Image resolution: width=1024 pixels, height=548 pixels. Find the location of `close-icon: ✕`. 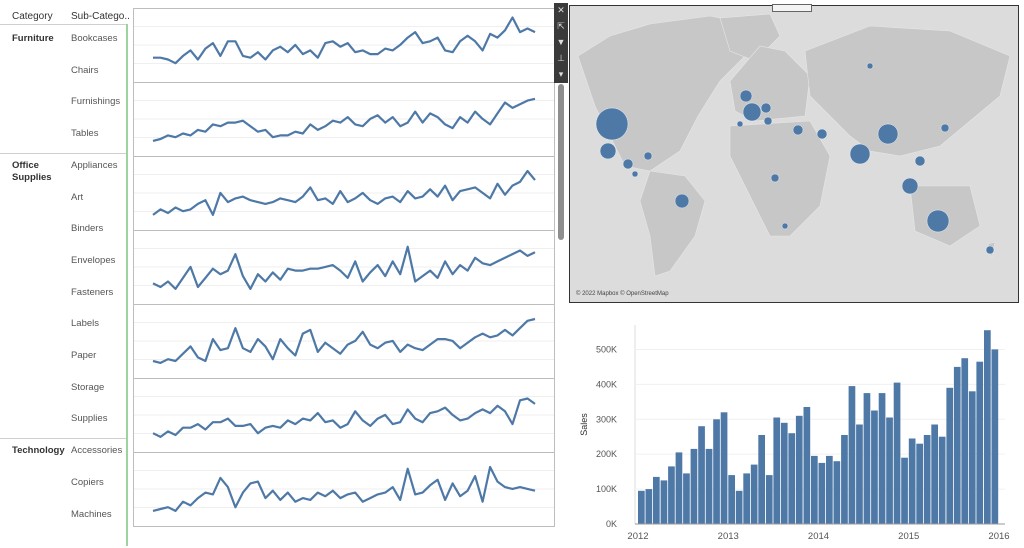

close-icon: ✕ is located at coordinates (561, 10).